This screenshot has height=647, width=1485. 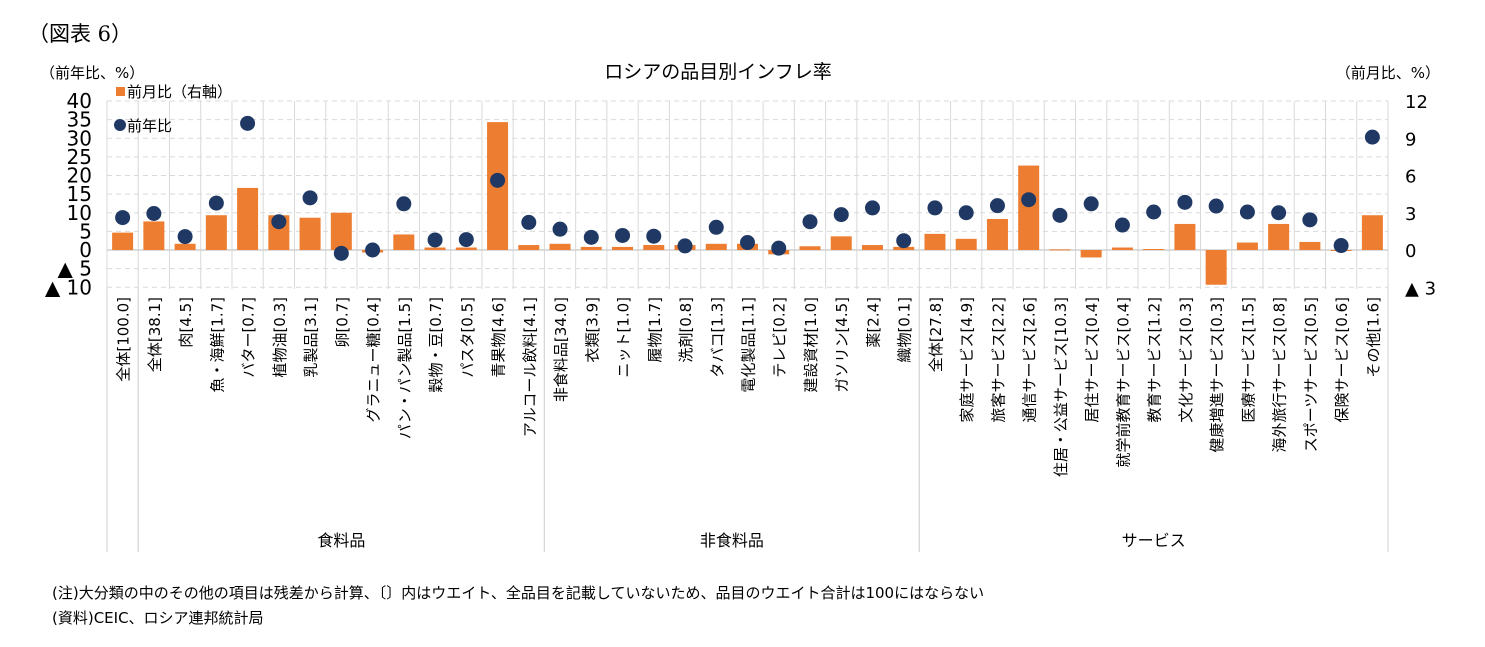 I want to click on category-label: 織物[0.1], so click(x=905, y=330).